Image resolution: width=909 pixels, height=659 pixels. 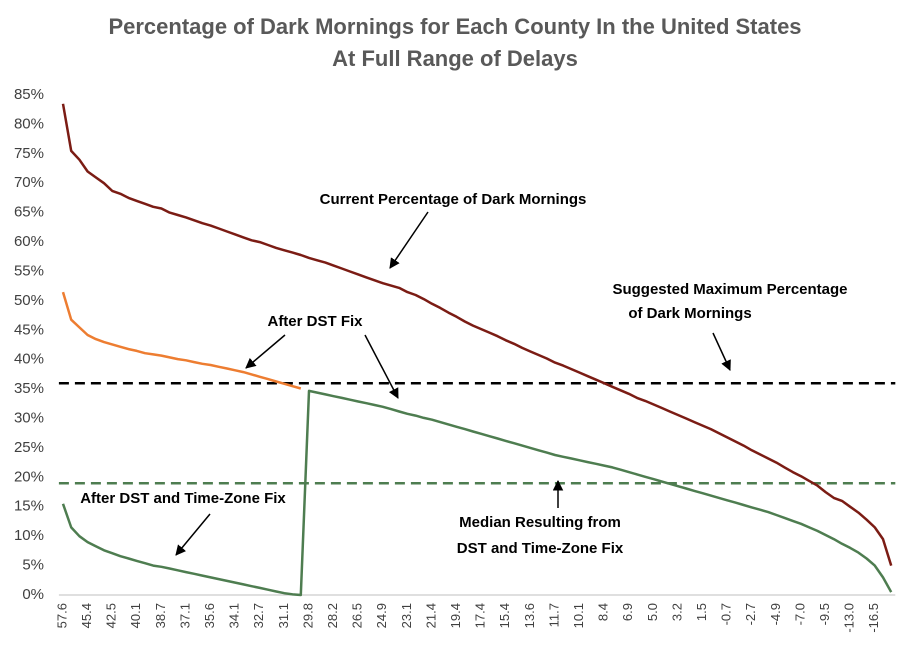 What do you see at coordinates (29, 94) in the screenshot?
I see `y-tick-label: 85%` at bounding box center [29, 94].